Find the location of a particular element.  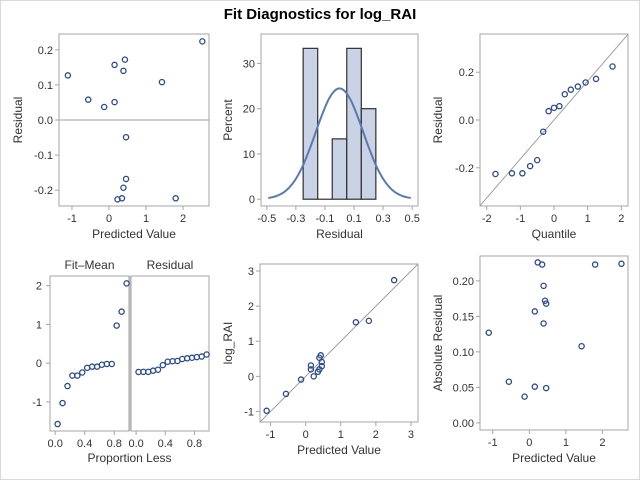

x-axis-label: Quantile is located at coordinates (554, 234).